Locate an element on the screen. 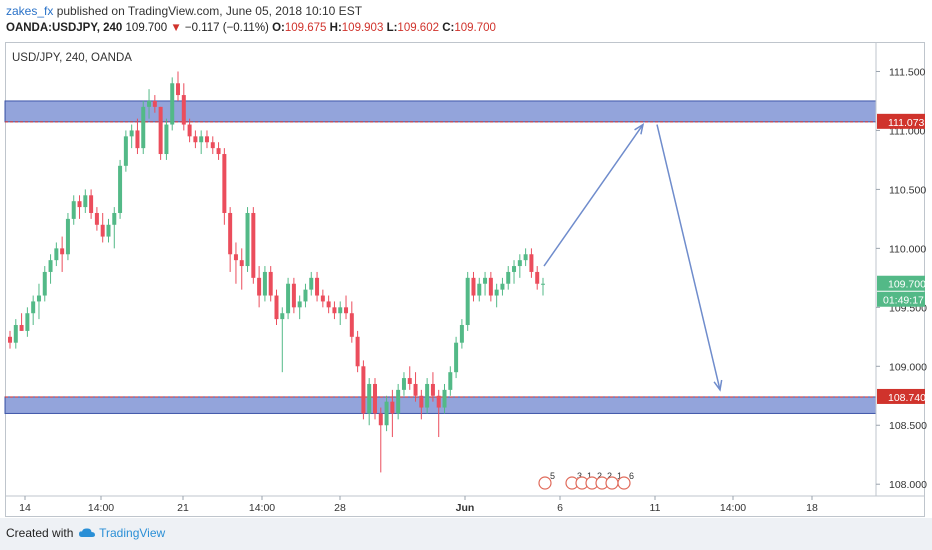  x-tick-label: 21 is located at coordinates (183, 508).